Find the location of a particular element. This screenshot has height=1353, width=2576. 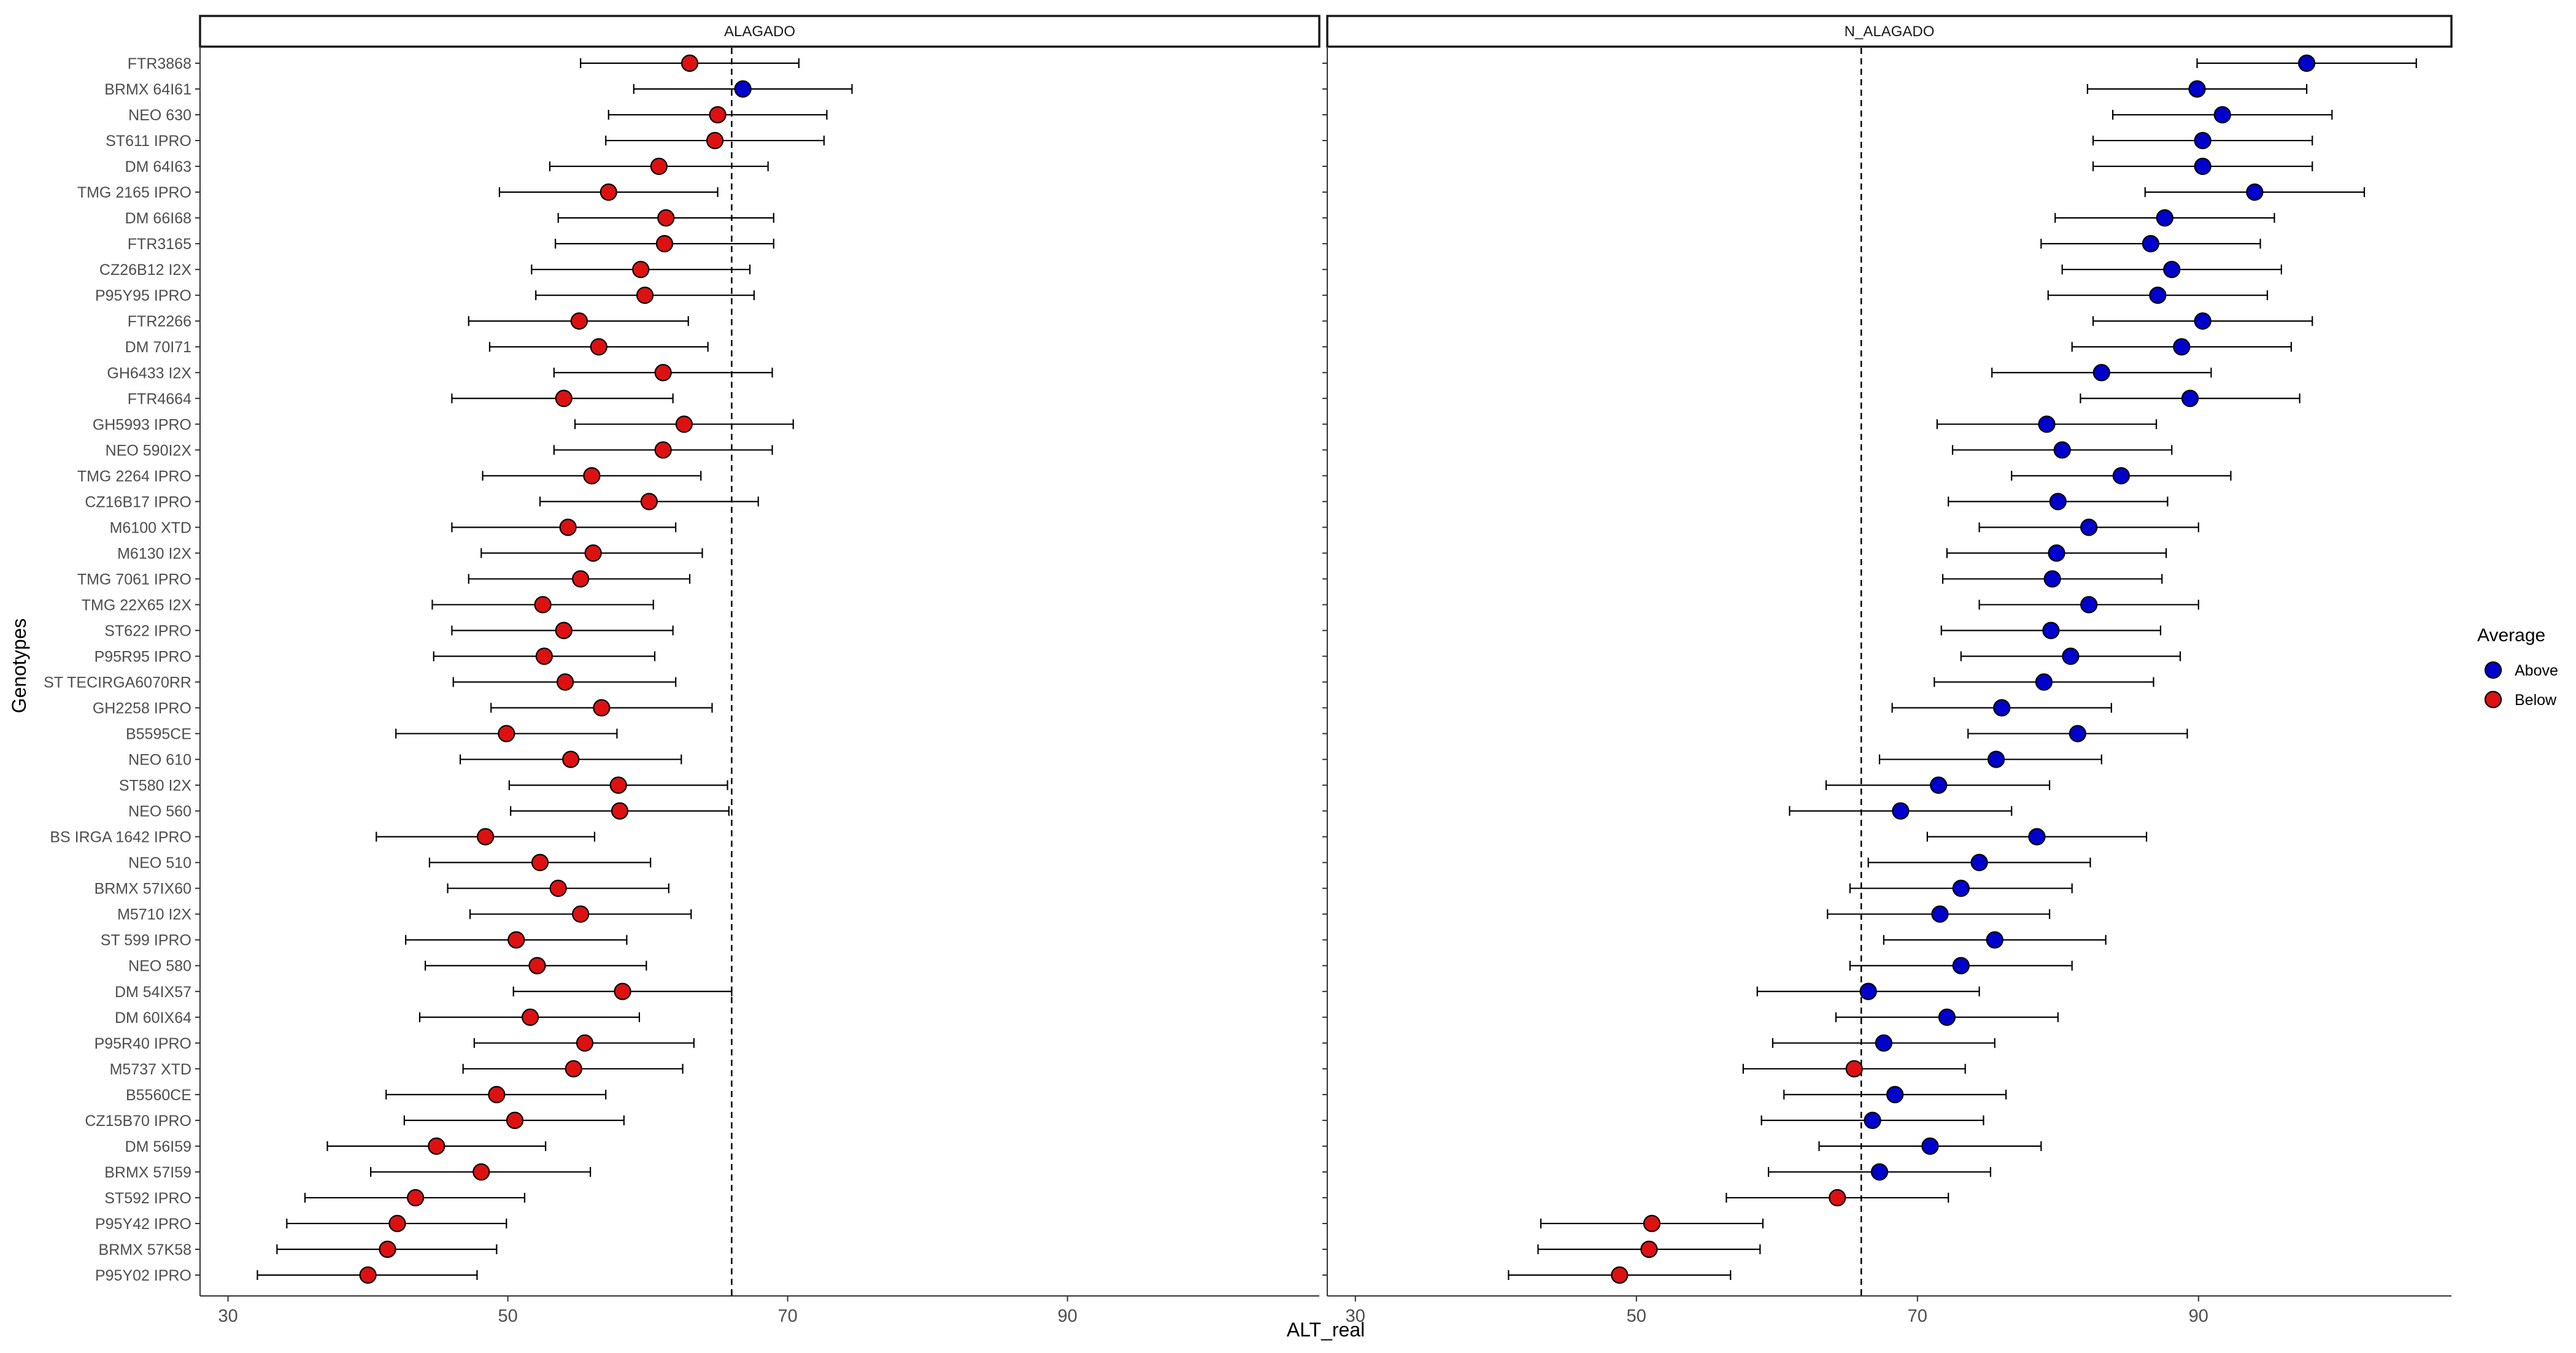

y-tick-label: CZ15B70 IPRO is located at coordinates (138, 1121).